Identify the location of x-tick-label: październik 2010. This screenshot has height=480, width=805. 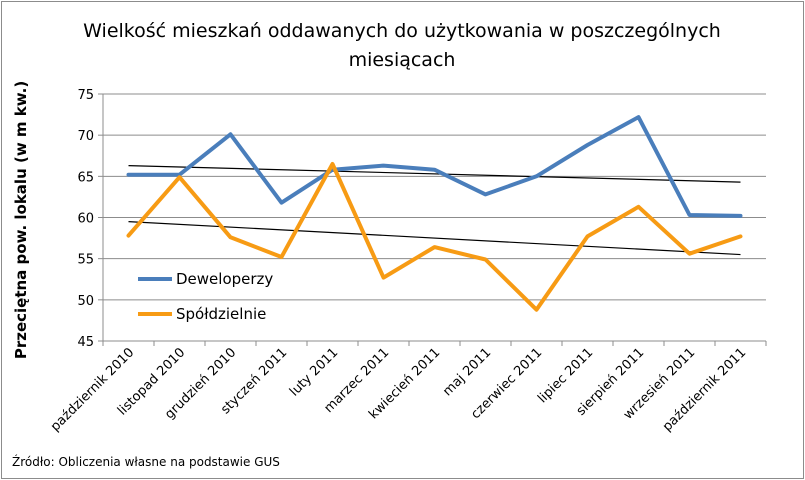
(92, 389).